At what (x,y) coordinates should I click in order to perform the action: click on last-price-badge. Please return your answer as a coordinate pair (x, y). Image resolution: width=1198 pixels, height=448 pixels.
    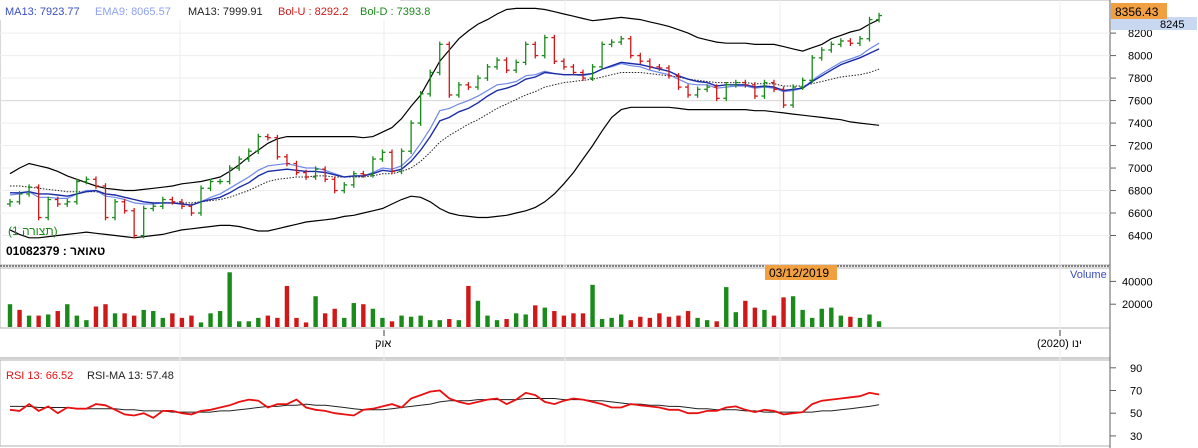
    Looking at the image, I should click on (1139, 11).